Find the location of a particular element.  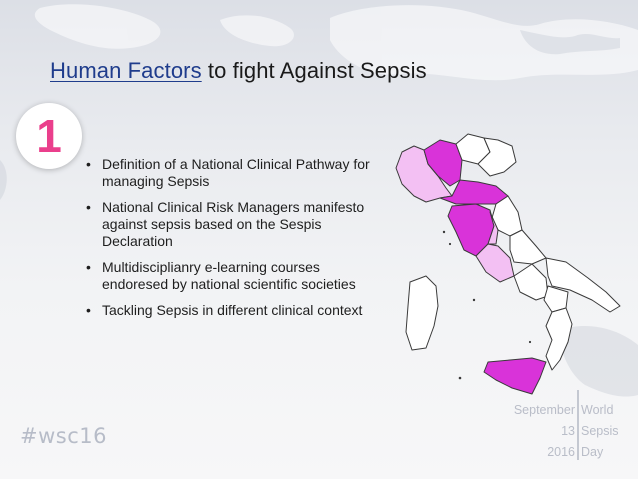

logo-text: Sepsis is located at coordinates (600, 431).